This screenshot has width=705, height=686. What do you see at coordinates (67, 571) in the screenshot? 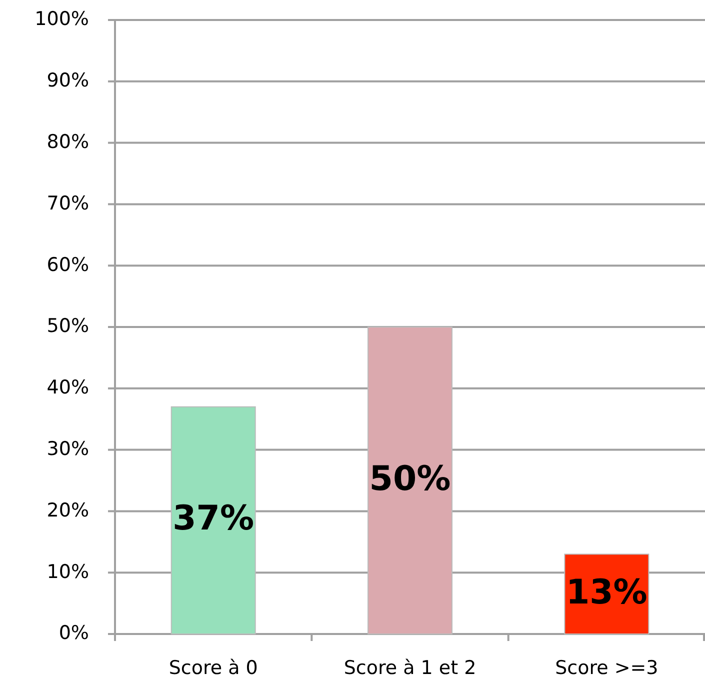
I see `y-tick-label: 10%` at bounding box center [67, 571].